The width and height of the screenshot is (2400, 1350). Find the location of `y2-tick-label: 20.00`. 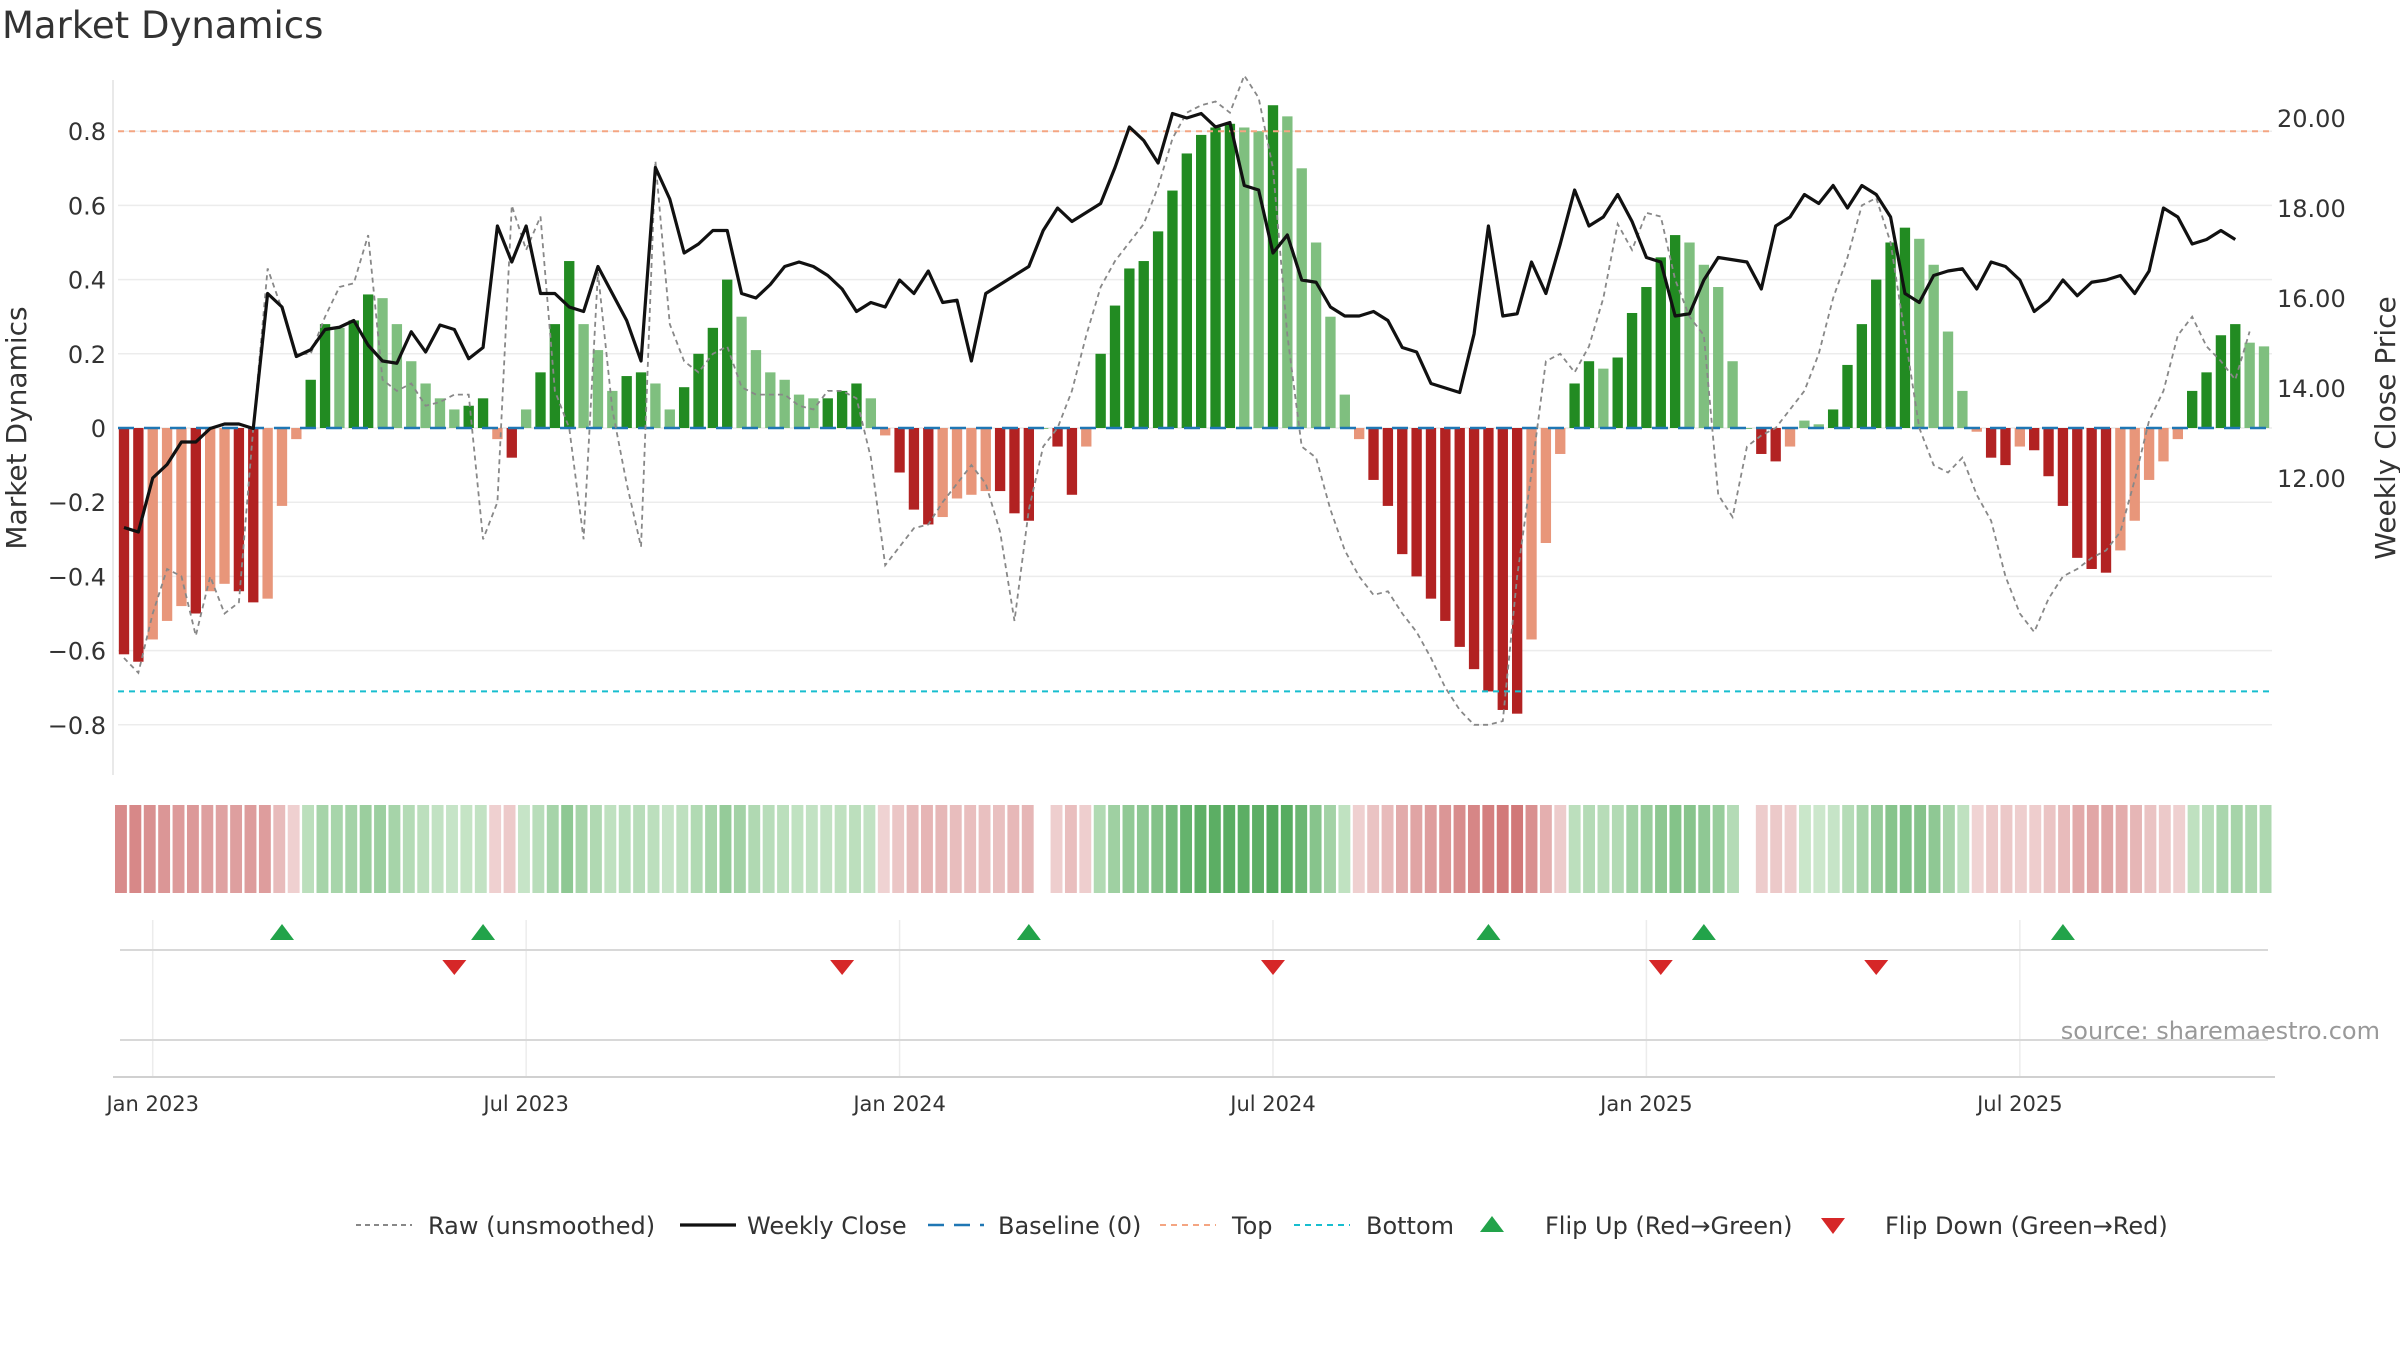

y2-tick-label: 20.00 is located at coordinates (2311, 119).